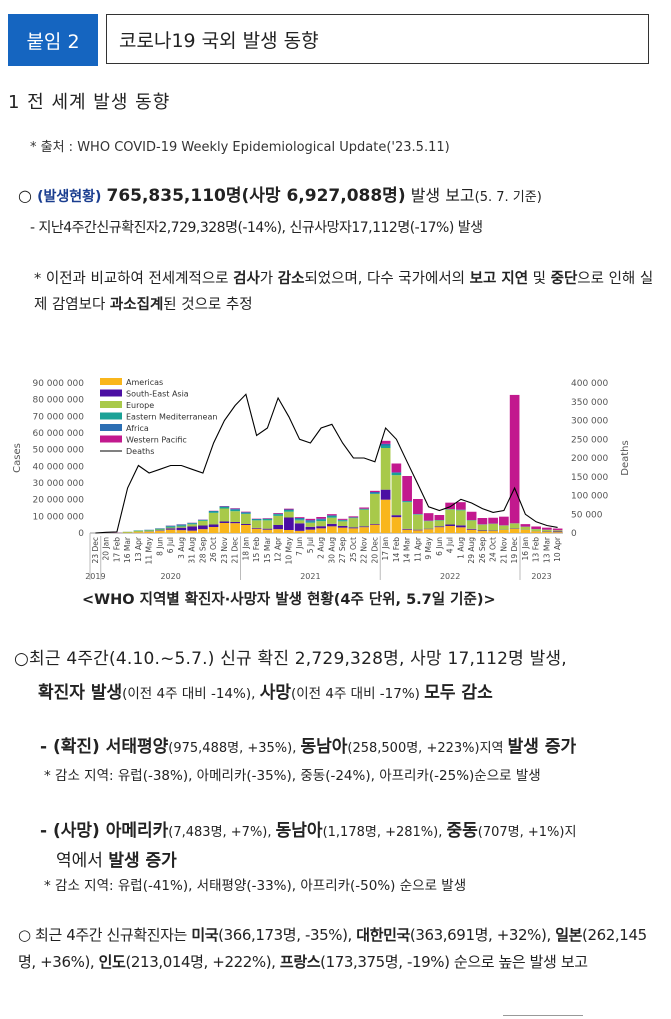  What do you see at coordinates (116, 549) in the screenshot?
I see `x-tick-label: 17 Feb` at bounding box center [116, 549].